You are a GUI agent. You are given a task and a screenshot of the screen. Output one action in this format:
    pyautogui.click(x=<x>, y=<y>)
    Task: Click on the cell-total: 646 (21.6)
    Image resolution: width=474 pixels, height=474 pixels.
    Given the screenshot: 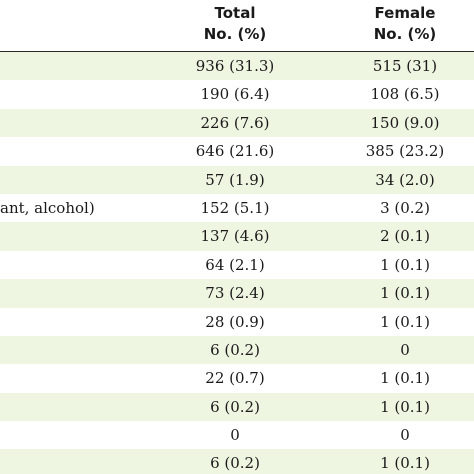 What is the action you would take?
    pyautogui.click(x=235, y=151)
    